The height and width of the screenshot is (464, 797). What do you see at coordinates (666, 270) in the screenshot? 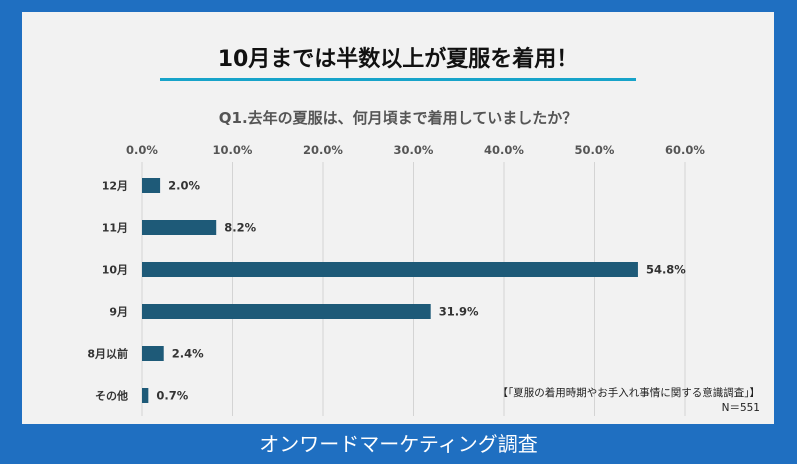
I see `data-label: 54.8%` at bounding box center [666, 270].